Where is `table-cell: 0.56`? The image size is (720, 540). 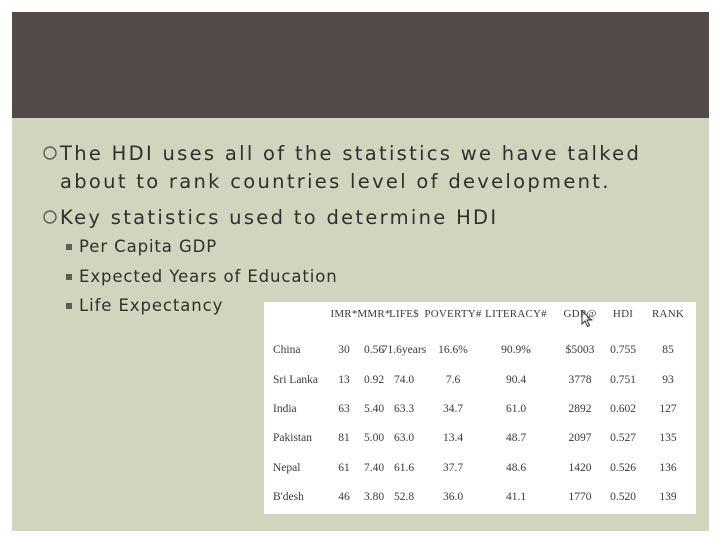 table-cell: 0.56 is located at coordinates (374, 350).